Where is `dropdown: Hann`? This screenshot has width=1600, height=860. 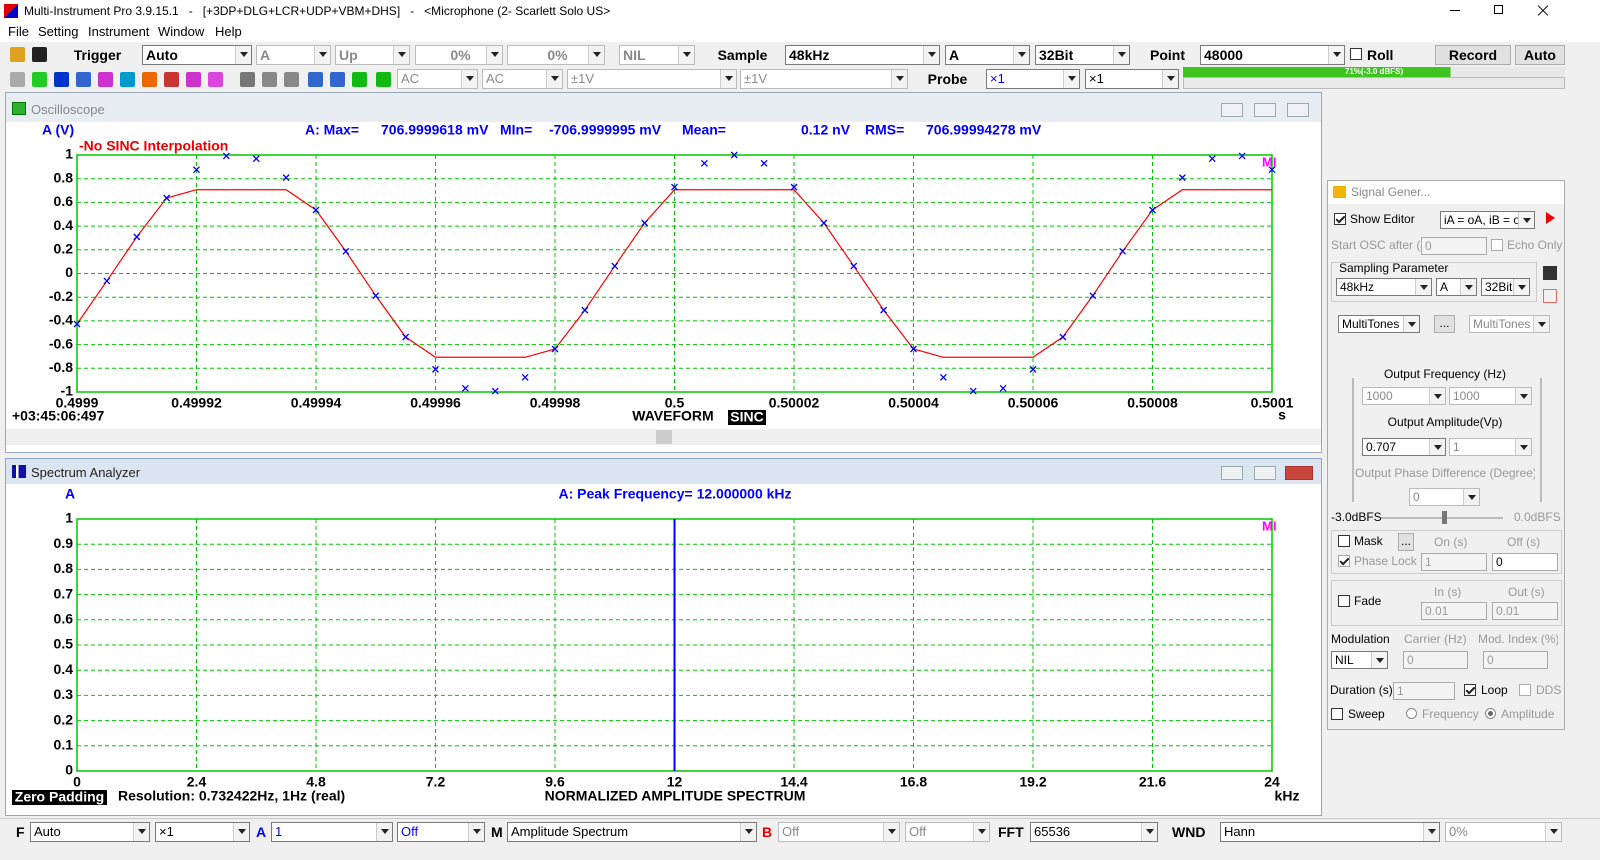
dropdown: Hann is located at coordinates (1330, 832).